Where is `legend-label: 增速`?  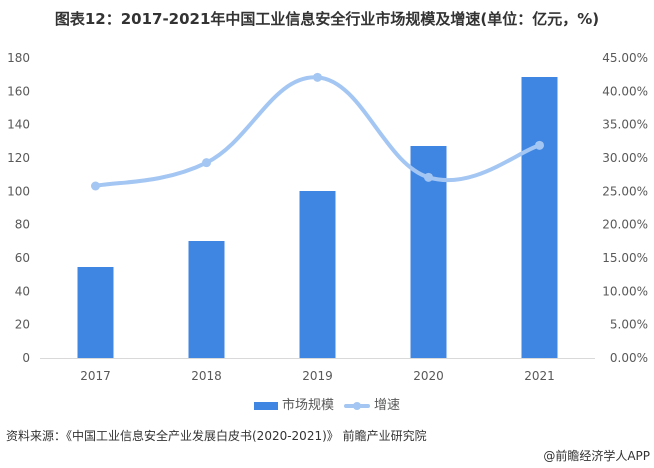
legend-label: 增速 is located at coordinates (387, 405).